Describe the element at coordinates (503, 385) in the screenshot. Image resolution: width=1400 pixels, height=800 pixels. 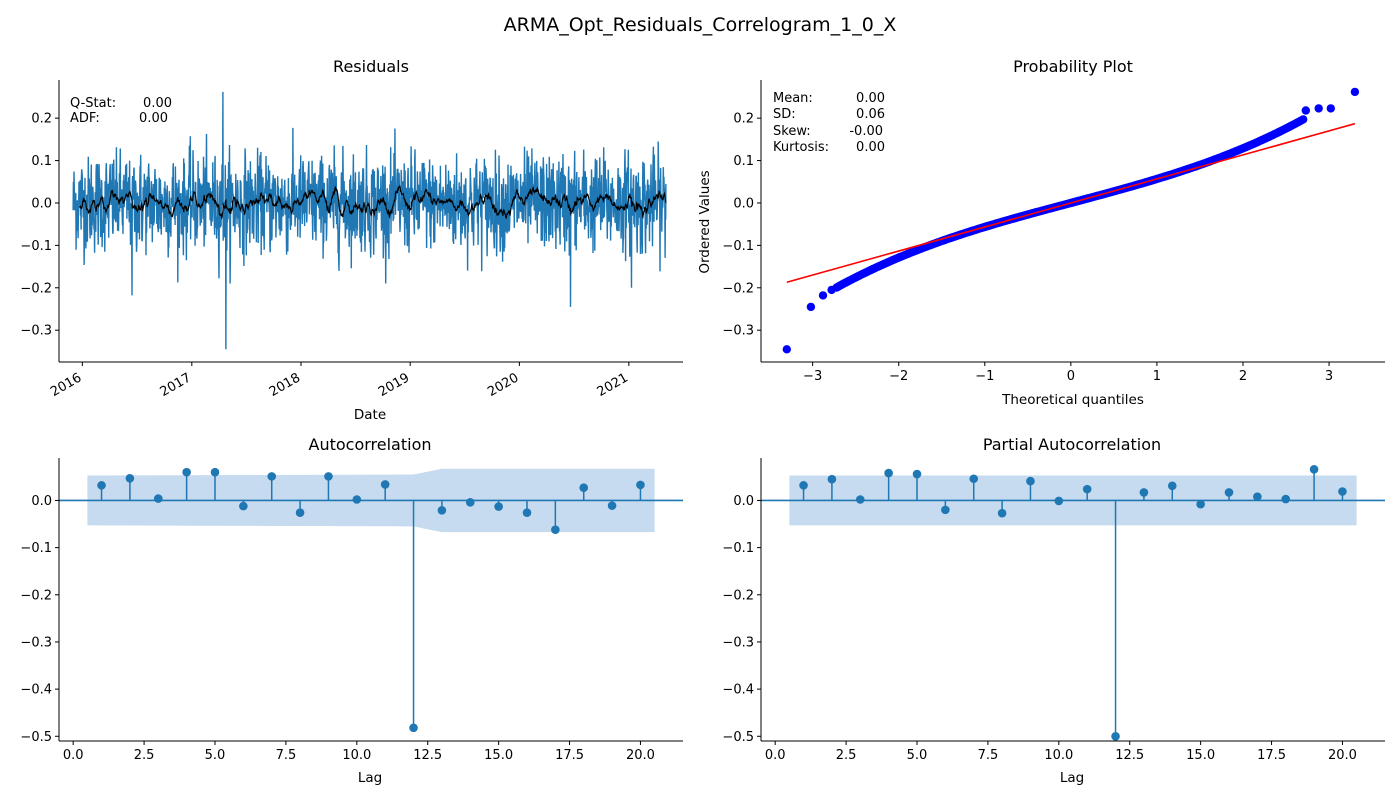
I see `residuals-x-tick-label: 2020` at that location.